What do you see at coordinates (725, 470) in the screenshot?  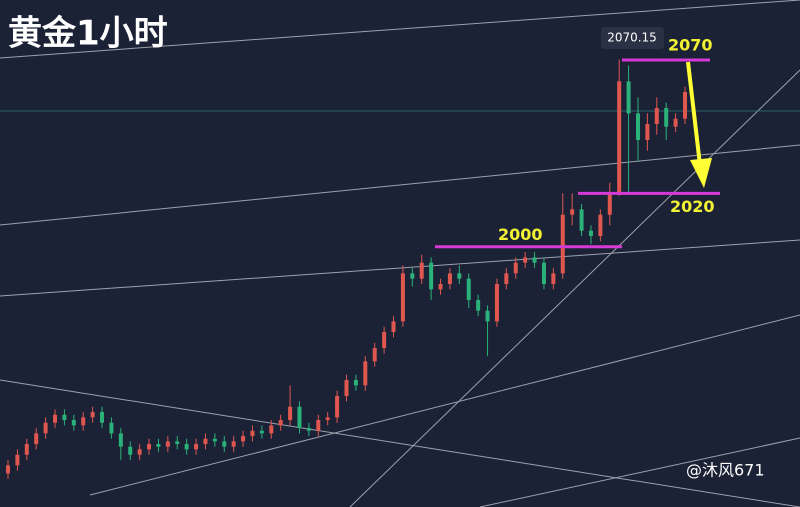 I see `watermark: @沐风671` at bounding box center [725, 470].